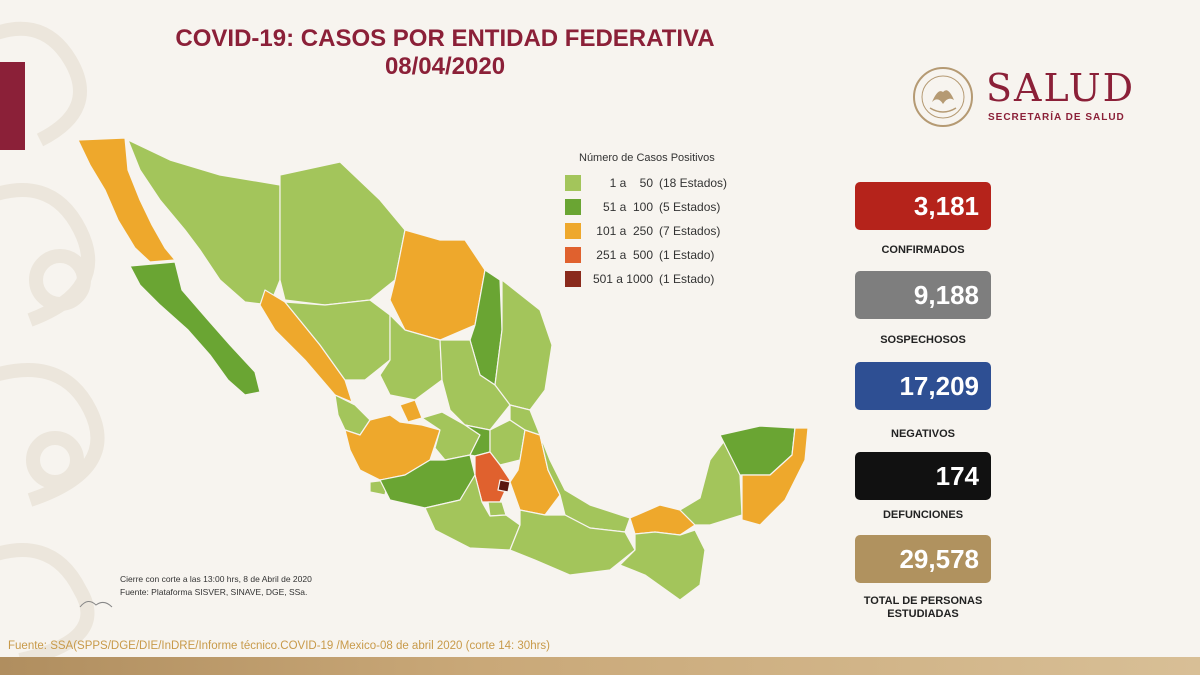  Describe the element at coordinates (923, 340) in the screenshot. I see `sospechosos-label: SOSPECHOSOS` at that location.